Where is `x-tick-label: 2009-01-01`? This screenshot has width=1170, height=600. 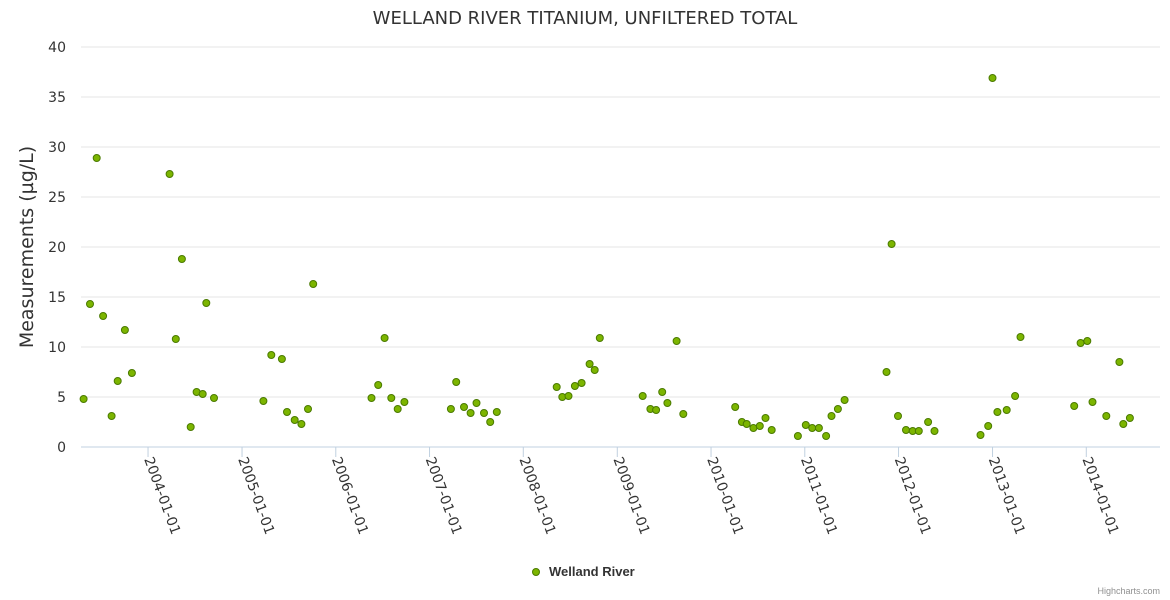
x-tick-label: 2009-01-01 is located at coordinates (631, 496).